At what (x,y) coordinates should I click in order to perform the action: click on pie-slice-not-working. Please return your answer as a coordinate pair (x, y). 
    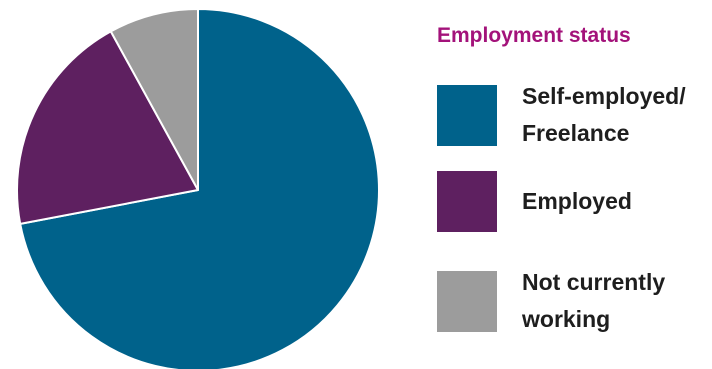
    Looking at the image, I should click on (154, 99).